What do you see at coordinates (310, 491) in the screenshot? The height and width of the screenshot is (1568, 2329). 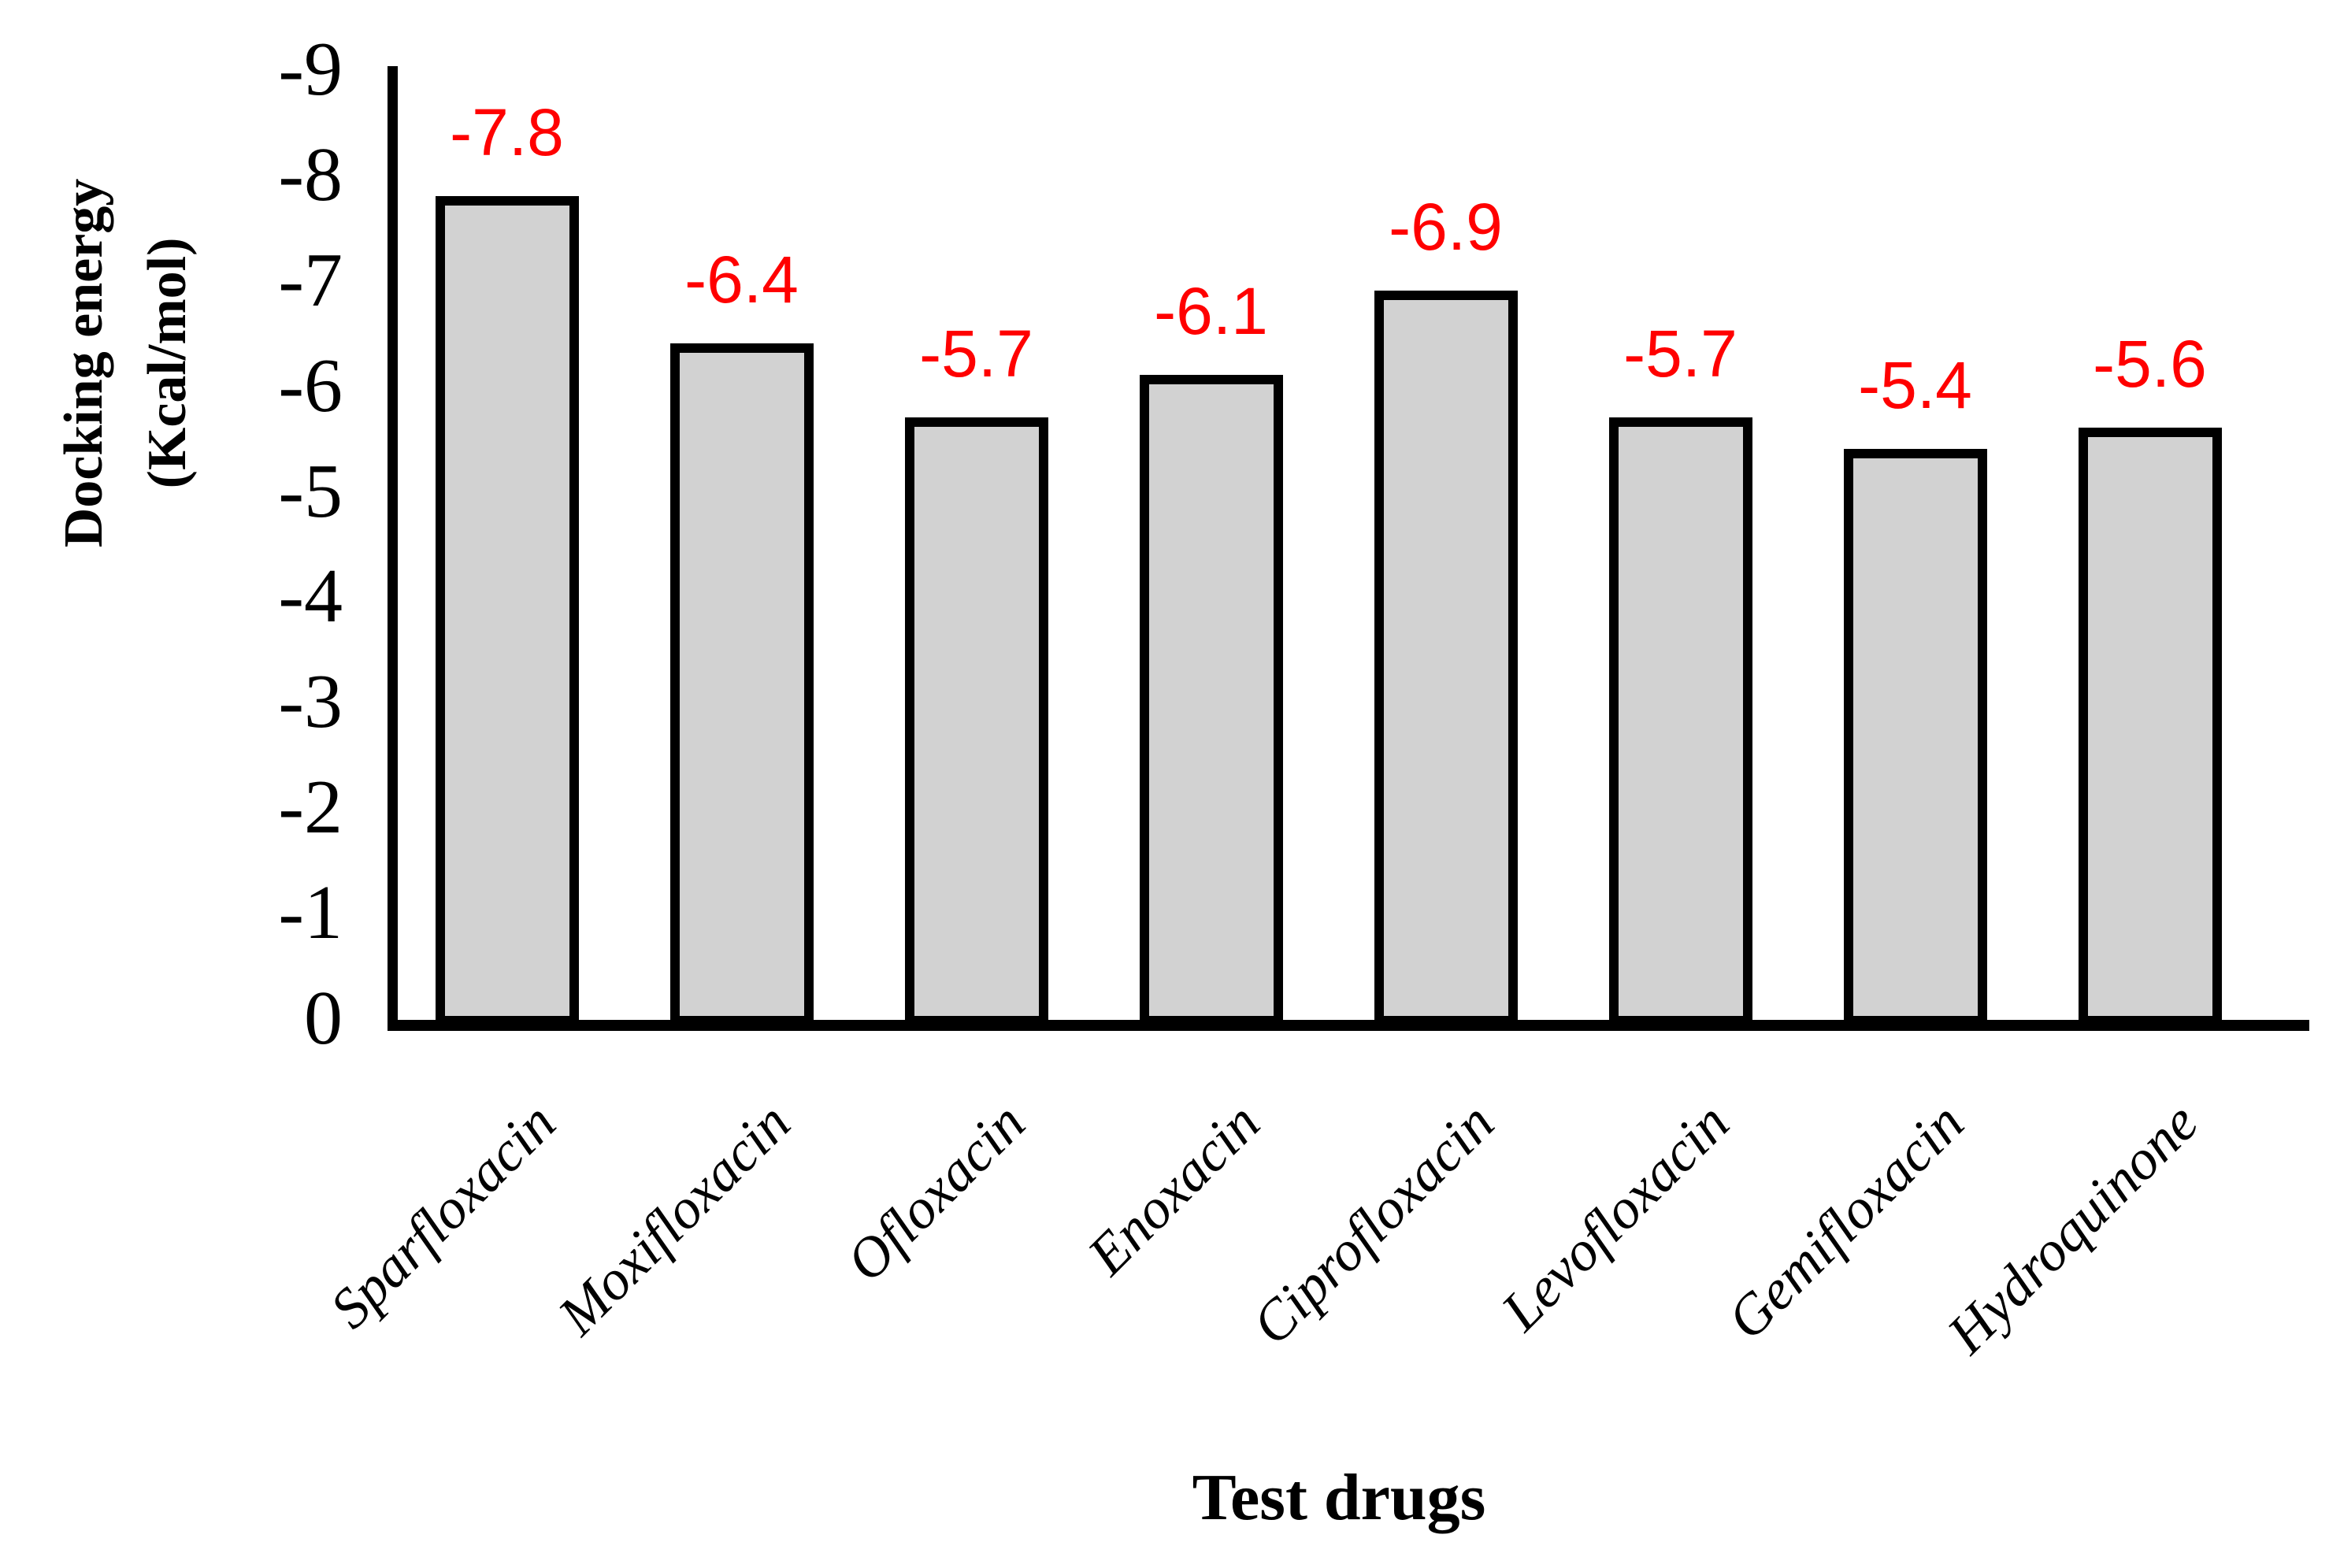 I see `y-axis-tick-label: -5` at bounding box center [310, 491].